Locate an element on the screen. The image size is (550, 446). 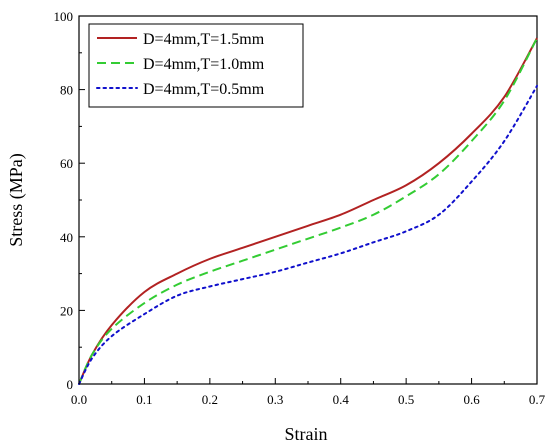
x-tick-label: 0.2 is located at coordinates (210, 399).